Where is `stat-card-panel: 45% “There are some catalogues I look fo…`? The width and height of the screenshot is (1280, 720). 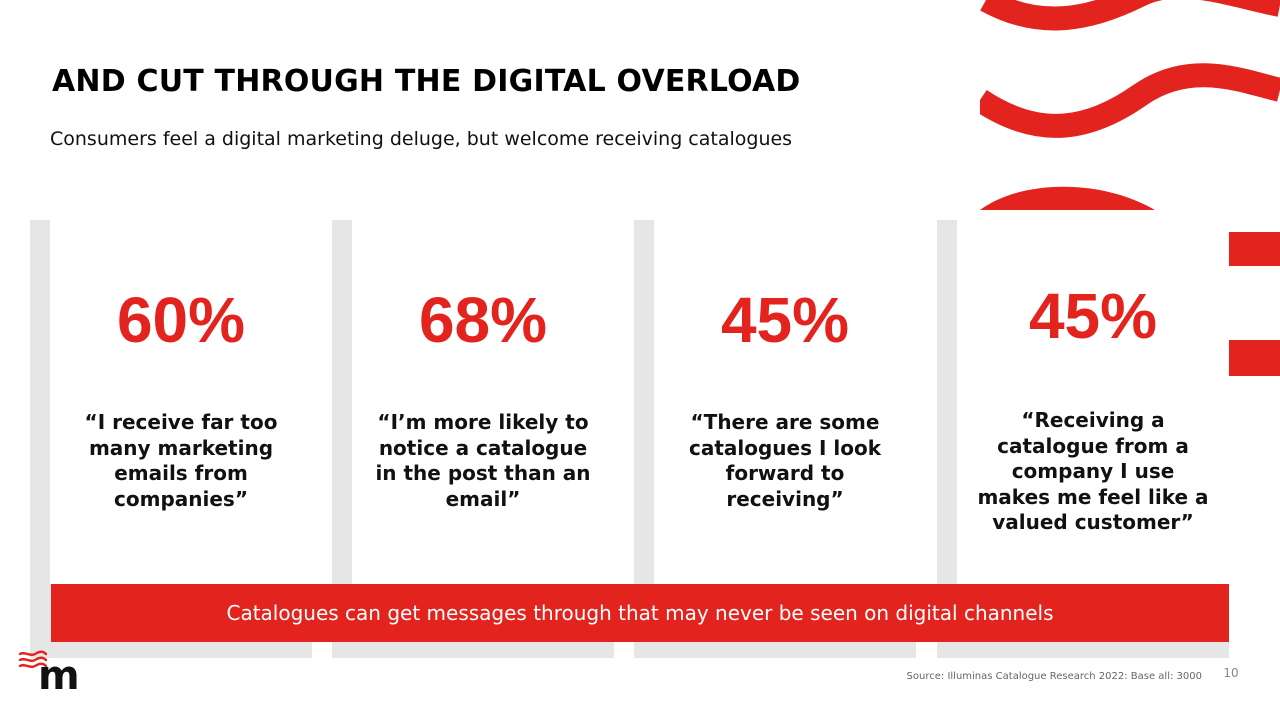
stat-card-panel: 45% “There are some catalogues I look fo… is located at coordinates (785, 402).